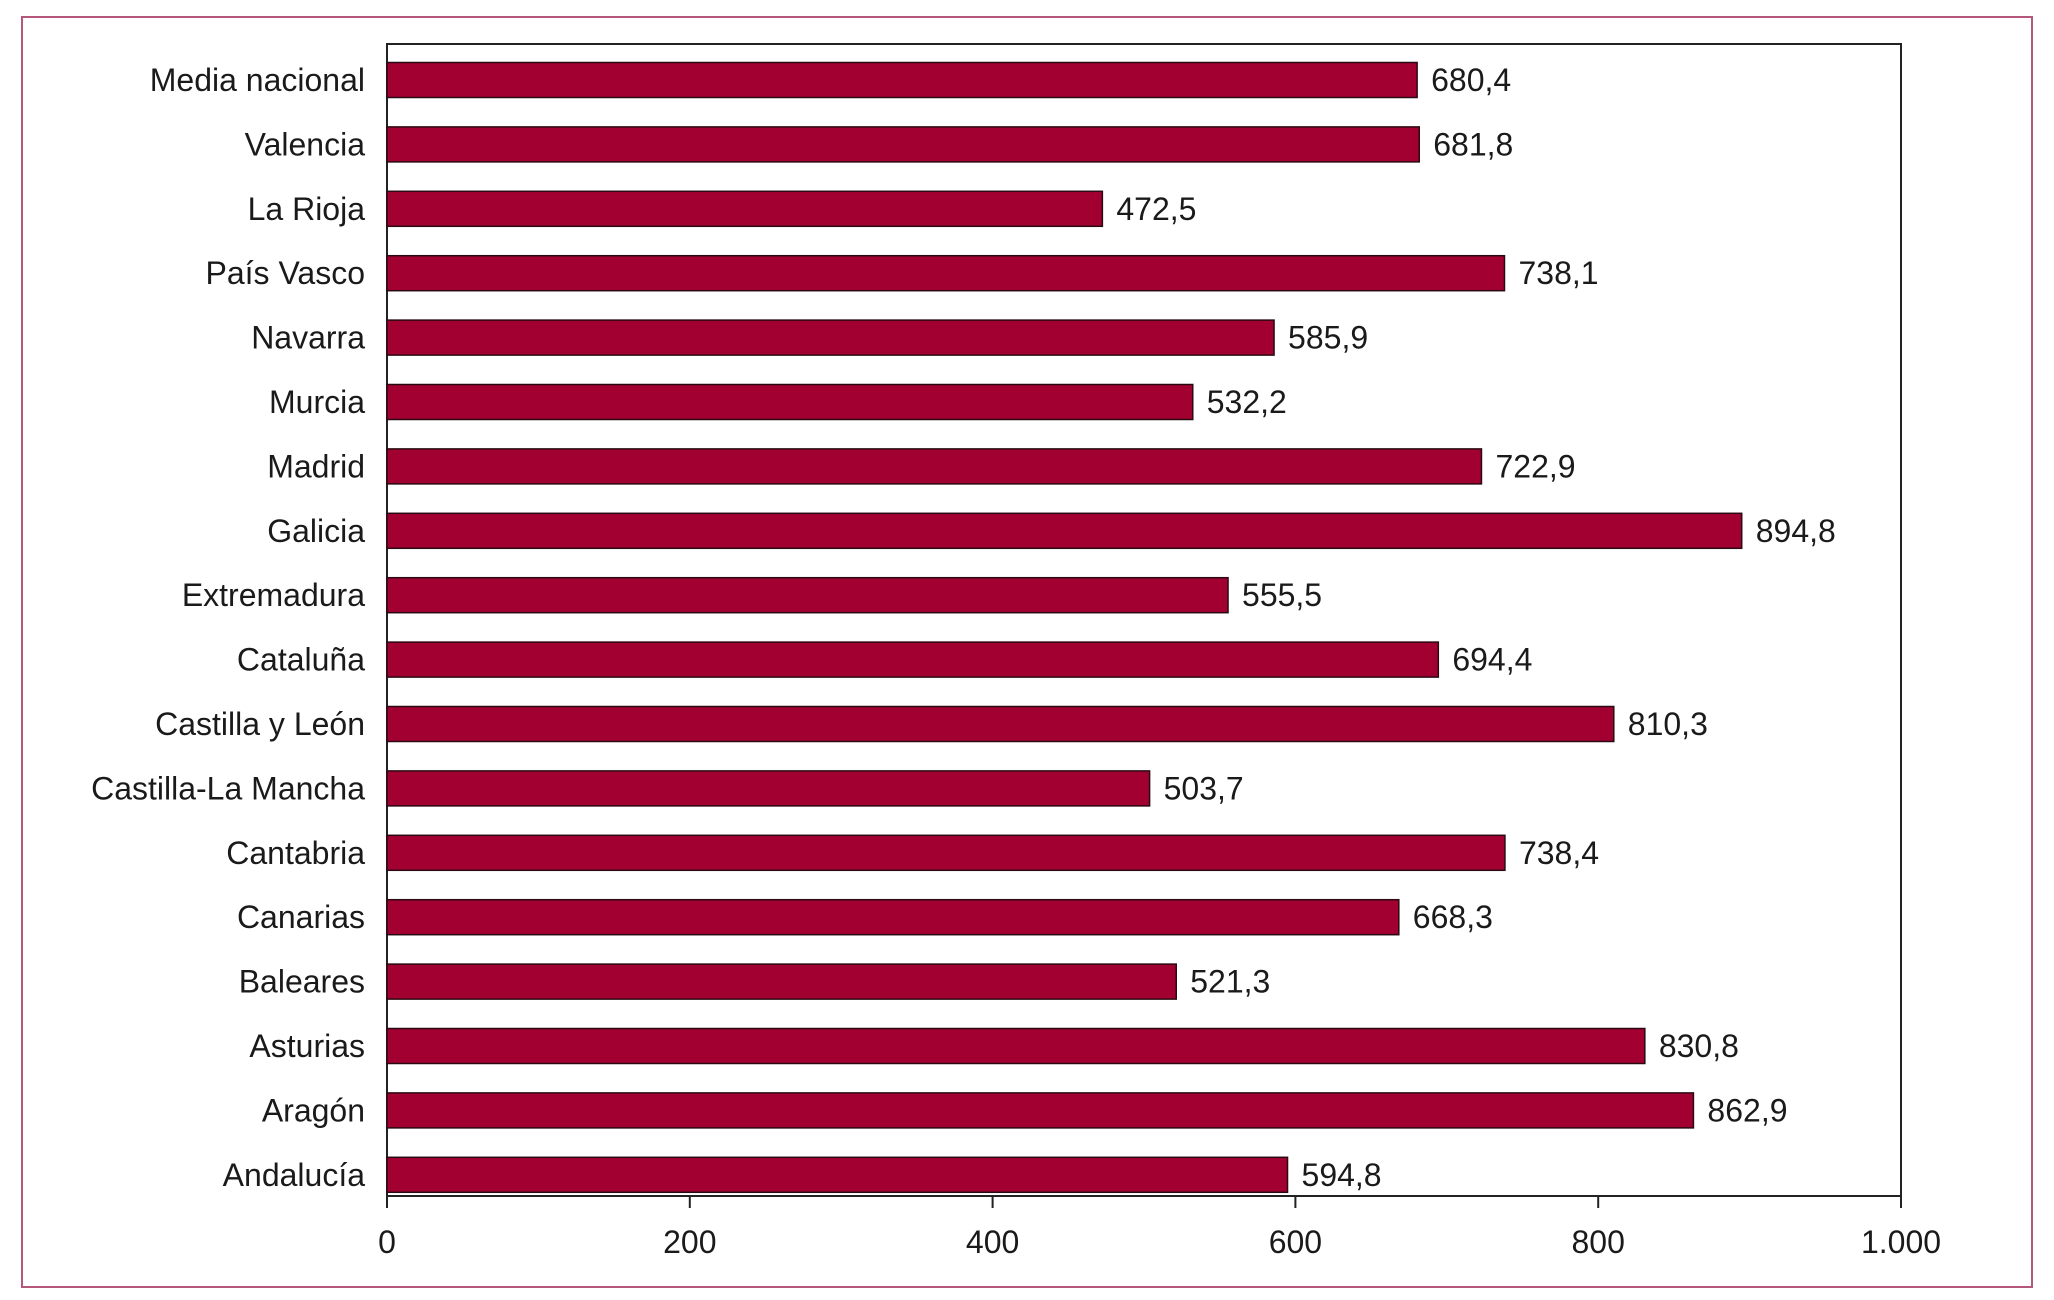  Describe the element at coordinates (228, 788) in the screenshot. I see `category-label: Castilla-La Mancha` at that location.